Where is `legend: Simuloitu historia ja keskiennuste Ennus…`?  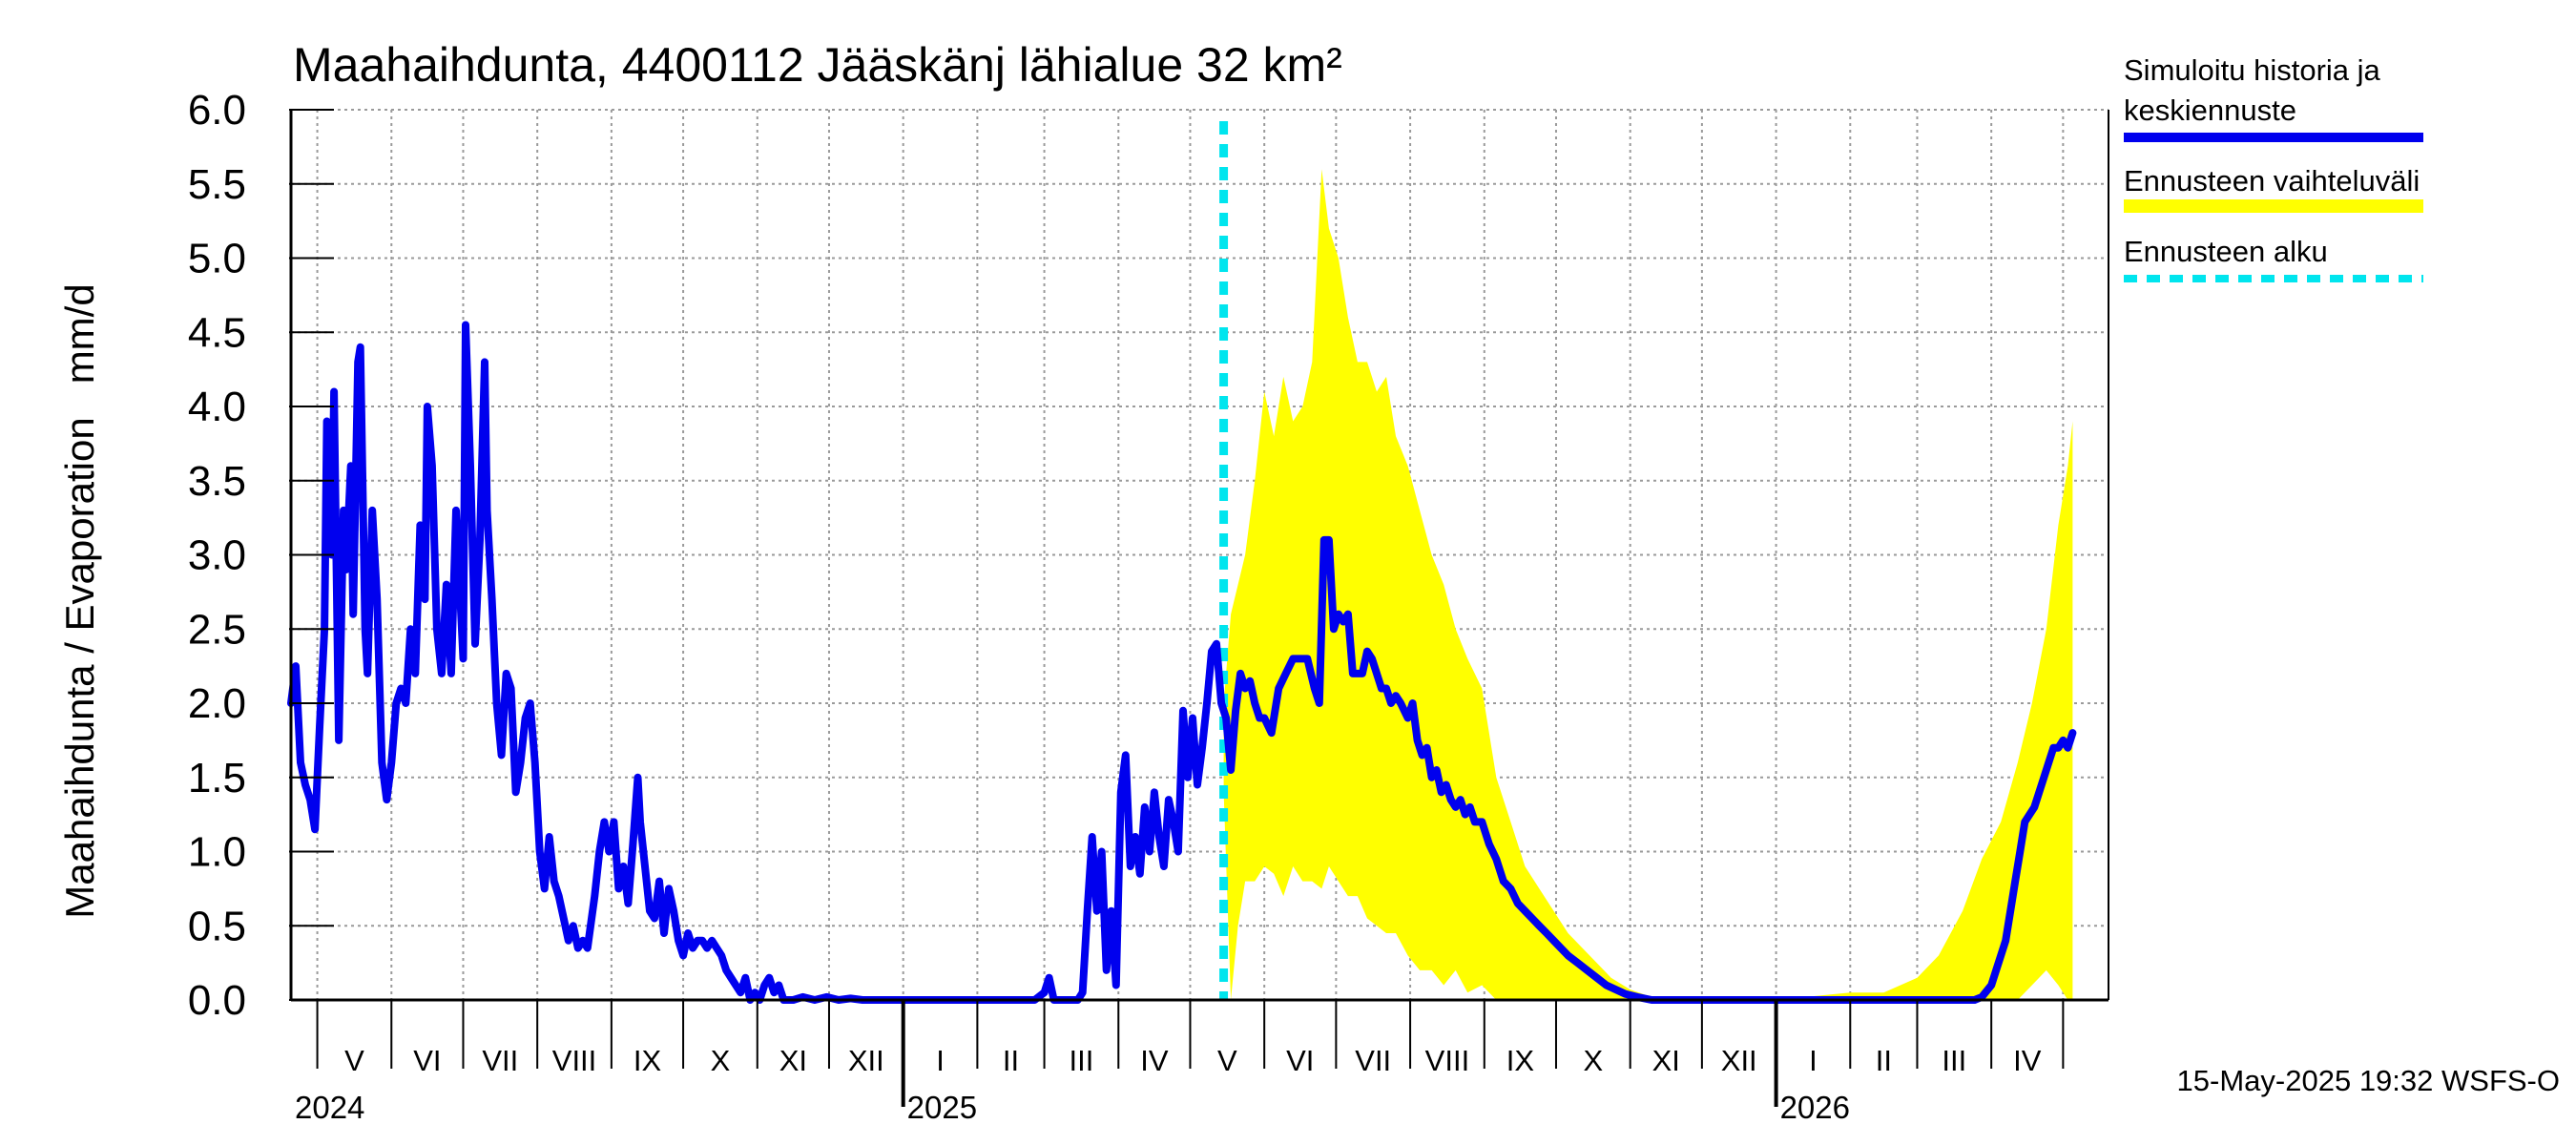 legend: Simuloitu historia ja keskiennuste Ennus… is located at coordinates (2273, 167).